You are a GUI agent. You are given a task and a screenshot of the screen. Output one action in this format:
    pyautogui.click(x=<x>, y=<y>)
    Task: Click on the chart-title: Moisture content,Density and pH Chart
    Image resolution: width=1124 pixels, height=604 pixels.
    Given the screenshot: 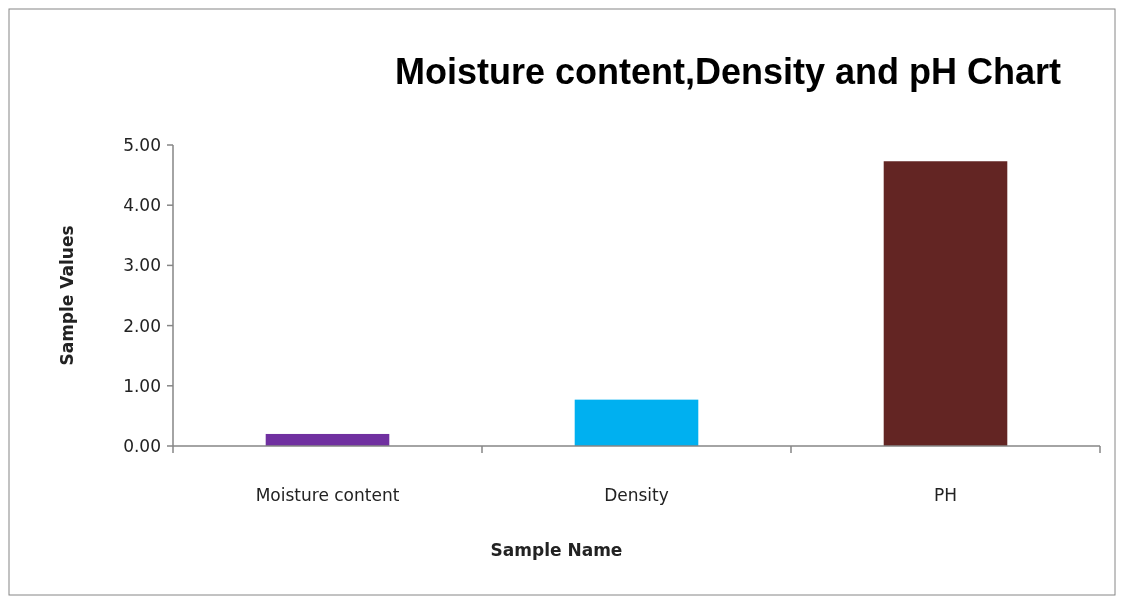 What is the action you would take?
    pyautogui.click(x=728, y=71)
    